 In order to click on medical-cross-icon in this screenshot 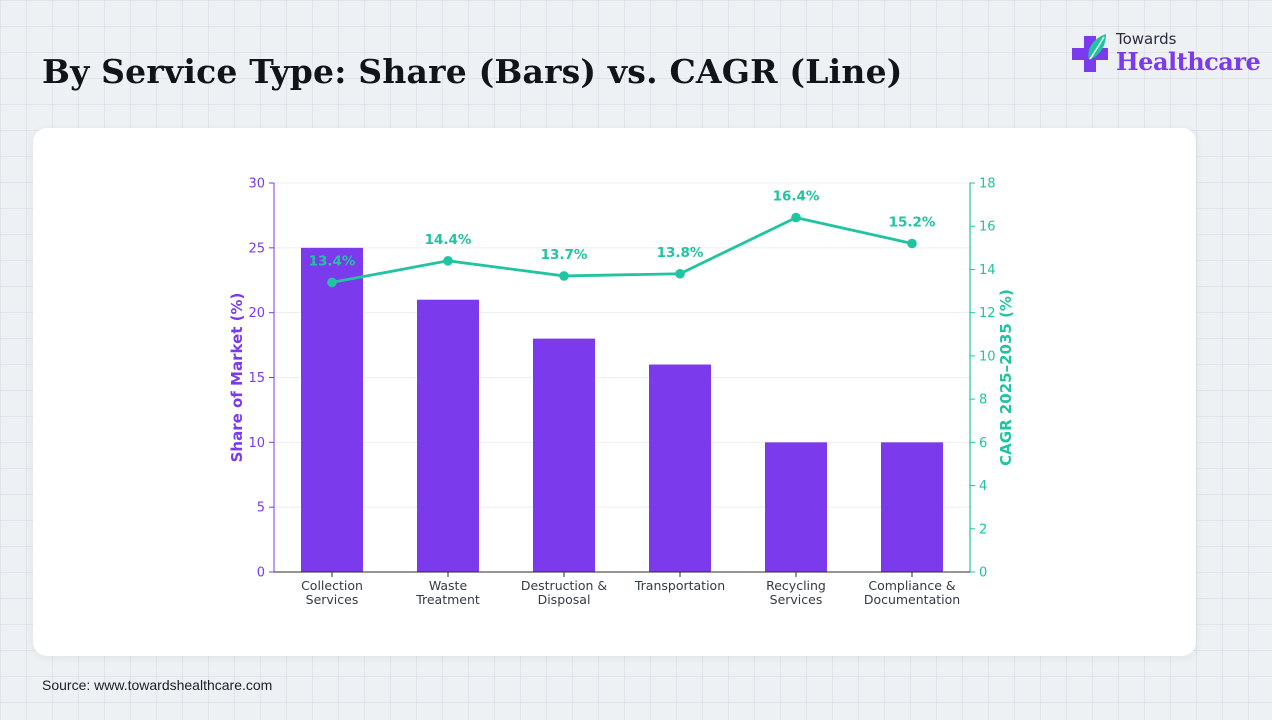, I will do `click(1090, 53)`.